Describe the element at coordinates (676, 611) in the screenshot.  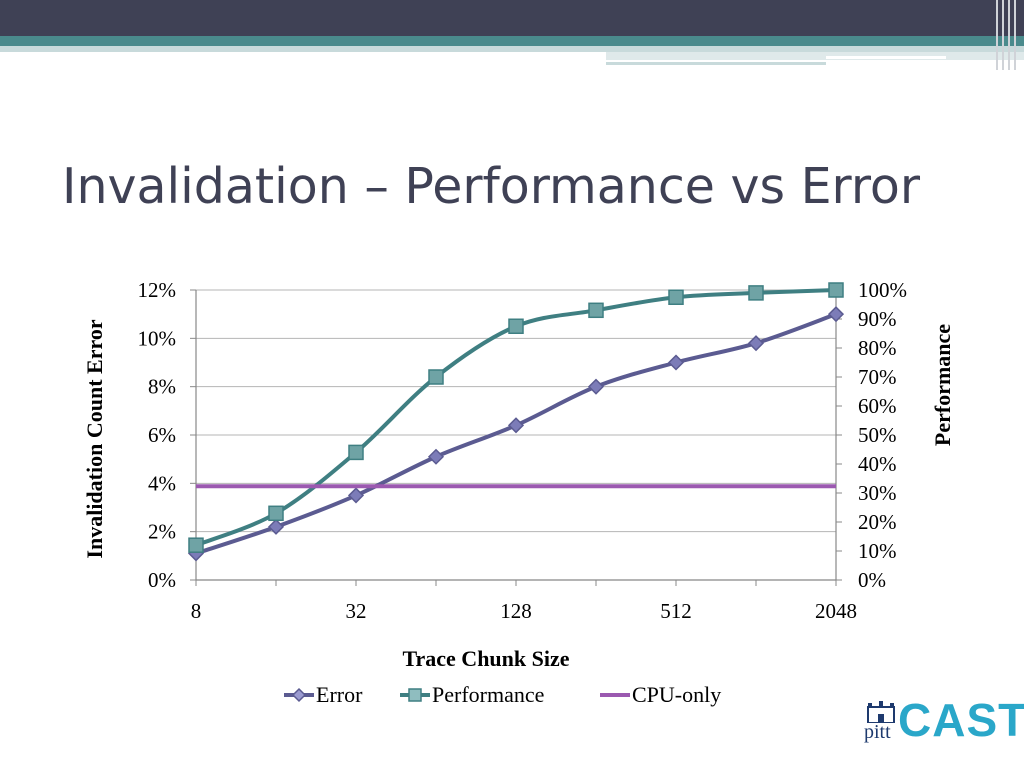
I see `x-tick-label: 512` at that location.